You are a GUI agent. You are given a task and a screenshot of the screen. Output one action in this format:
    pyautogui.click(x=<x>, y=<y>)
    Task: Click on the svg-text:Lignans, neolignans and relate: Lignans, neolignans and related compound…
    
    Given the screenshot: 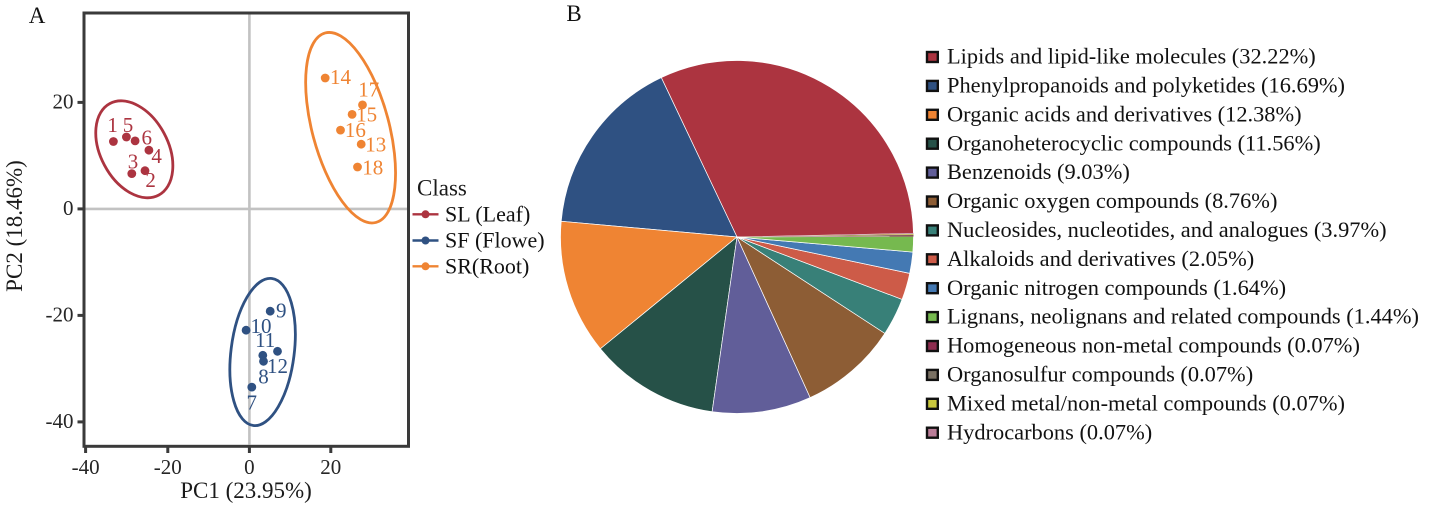 What is the action you would take?
    pyautogui.click(x=1183, y=316)
    